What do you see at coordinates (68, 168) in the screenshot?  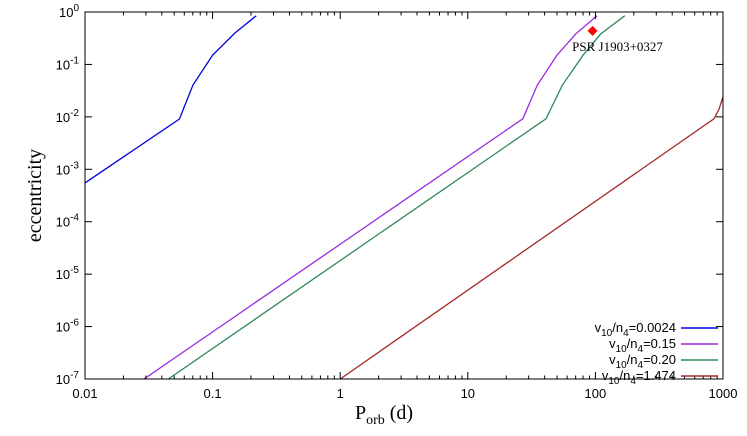 I see `y-tick-label-4: 10⁻³` at bounding box center [68, 168].